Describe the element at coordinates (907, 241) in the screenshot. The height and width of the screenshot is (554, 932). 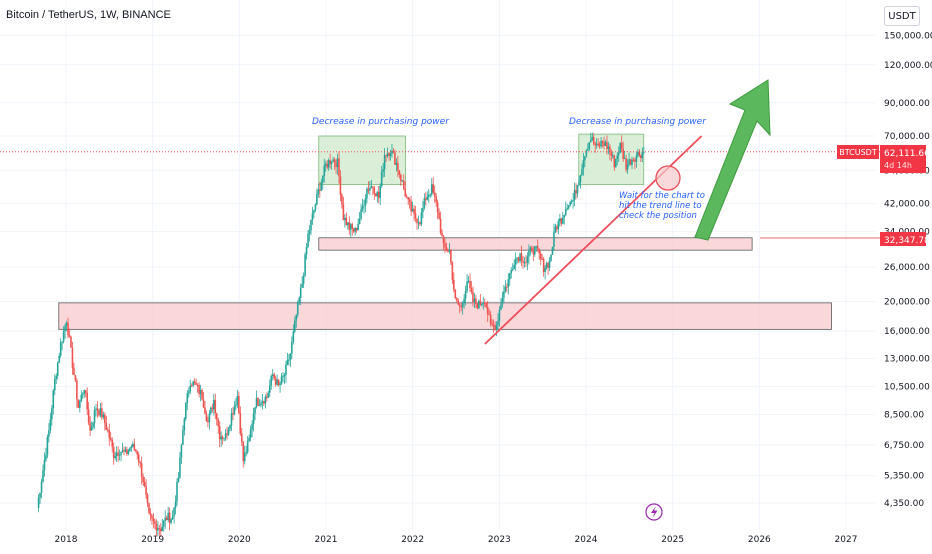
I see `level-price-label: 32,347.78` at that location.